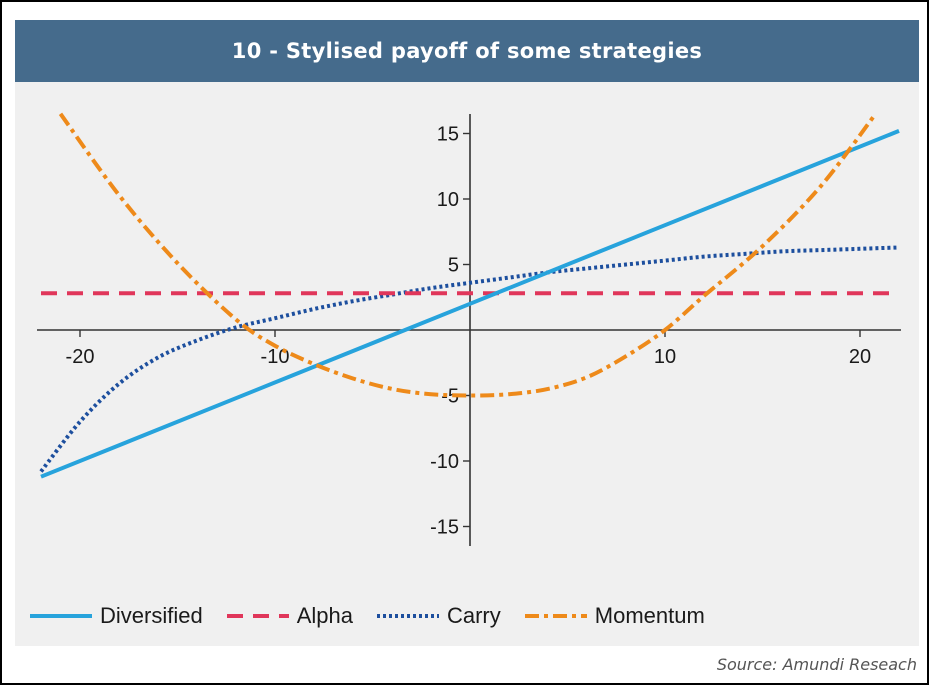 This screenshot has height=685, width=929. I want to click on legend-swatch-carry, so click(407, 616).